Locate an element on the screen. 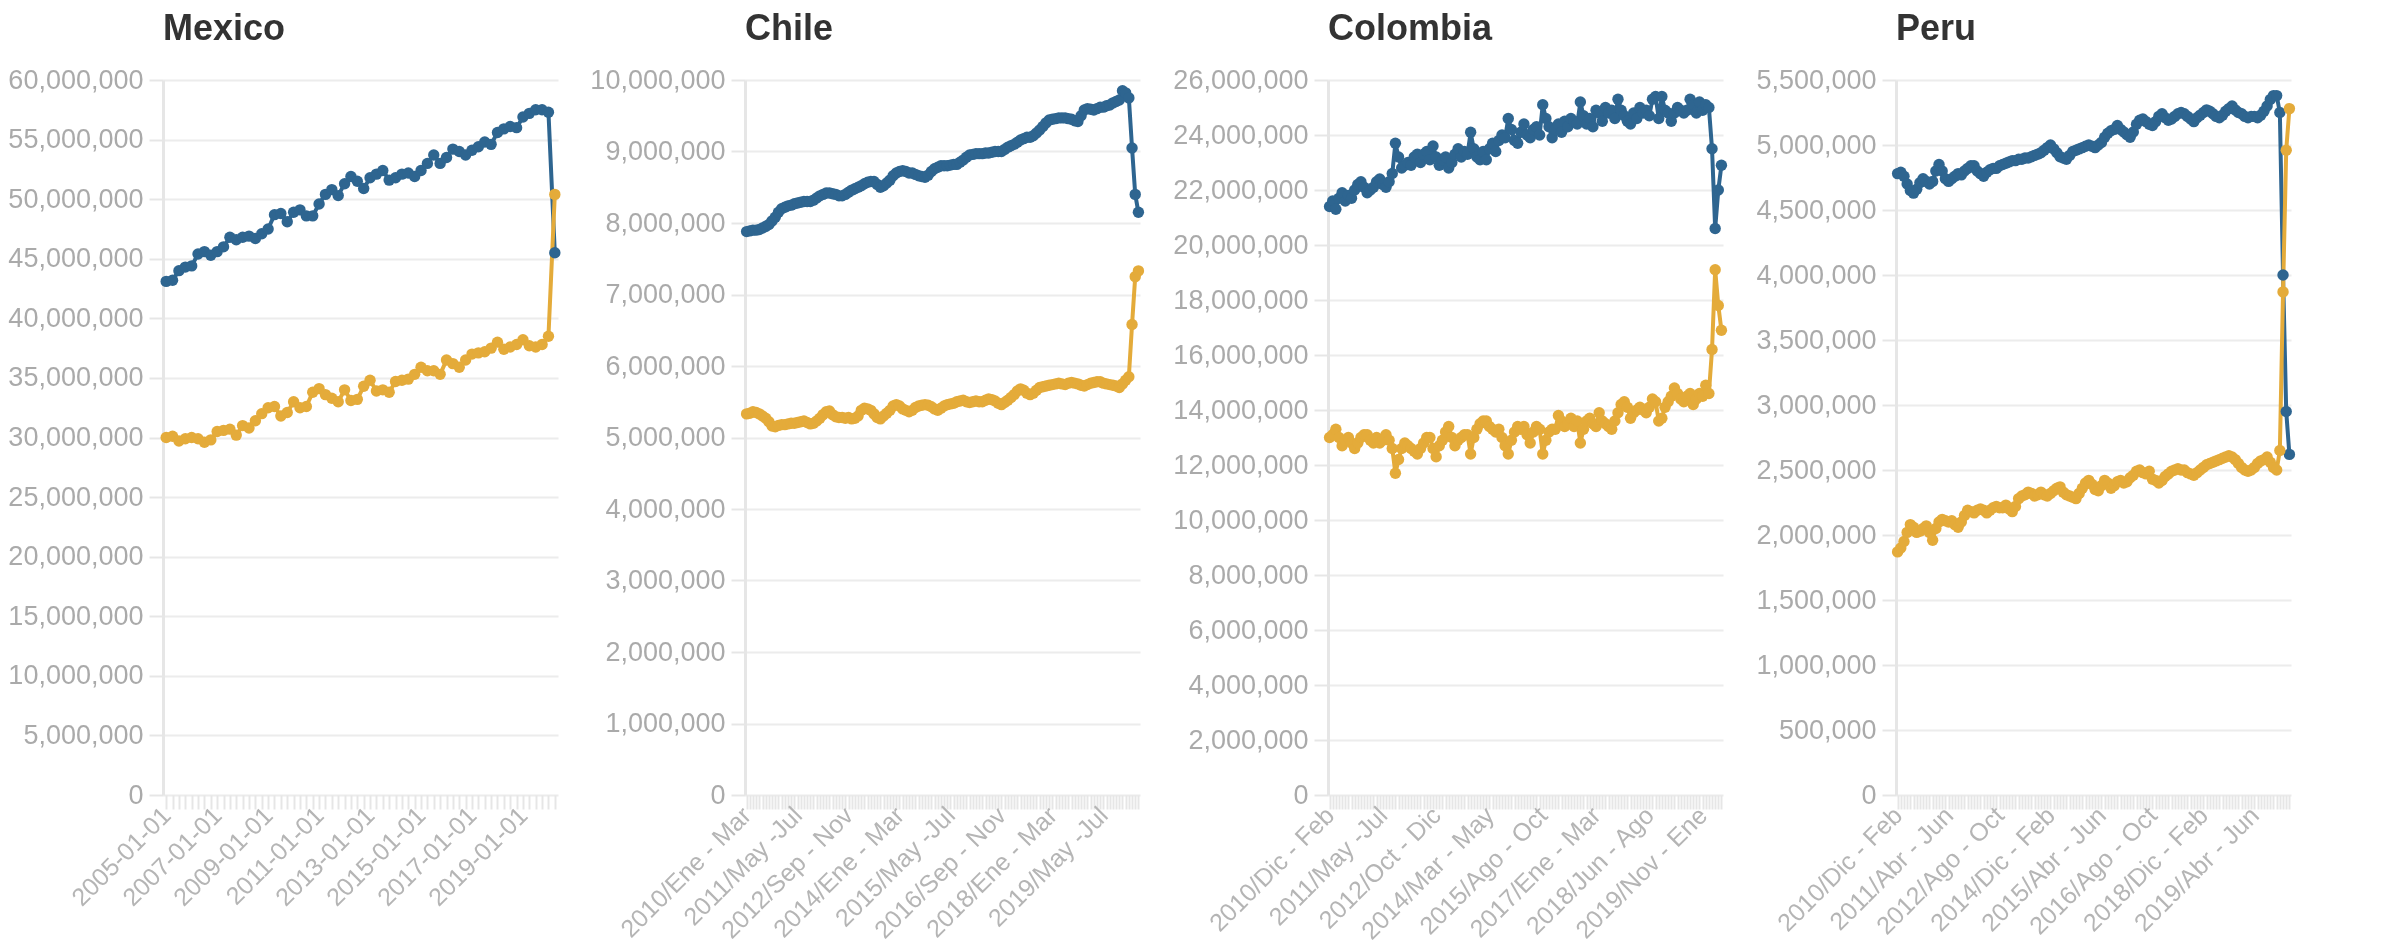 This screenshot has width=2407, height=952. y-tick-label: 16,000,000 is located at coordinates (1241, 354).